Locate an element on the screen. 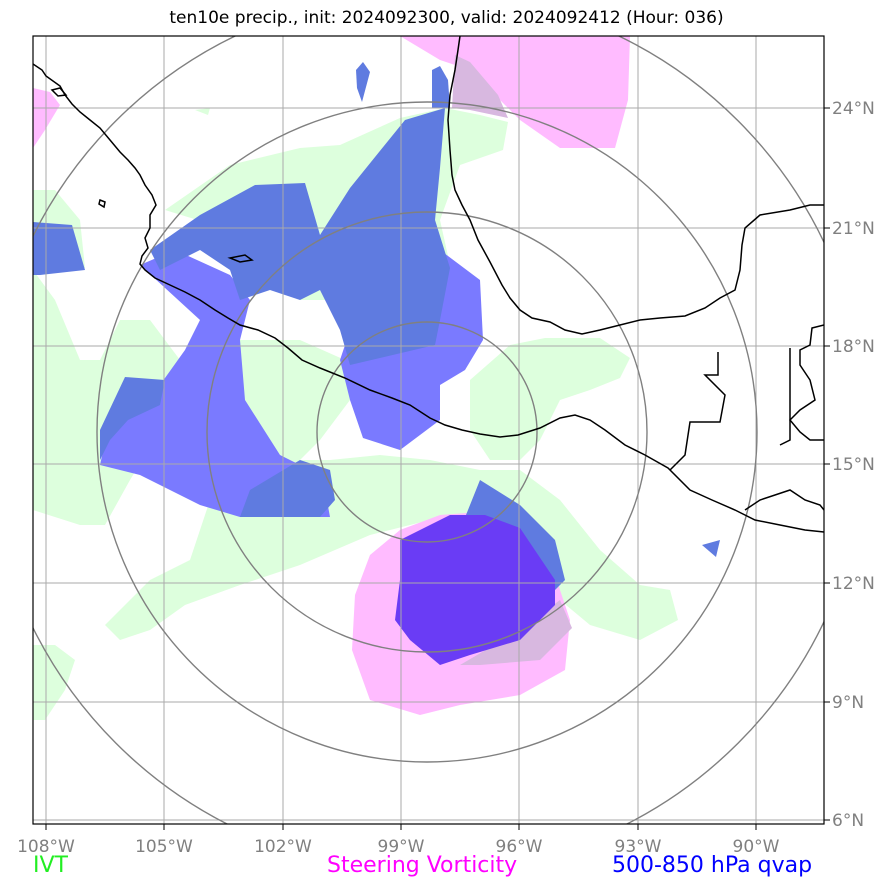 This screenshot has width=893, height=891. lat-label: 6°N is located at coordinates (848, 821).